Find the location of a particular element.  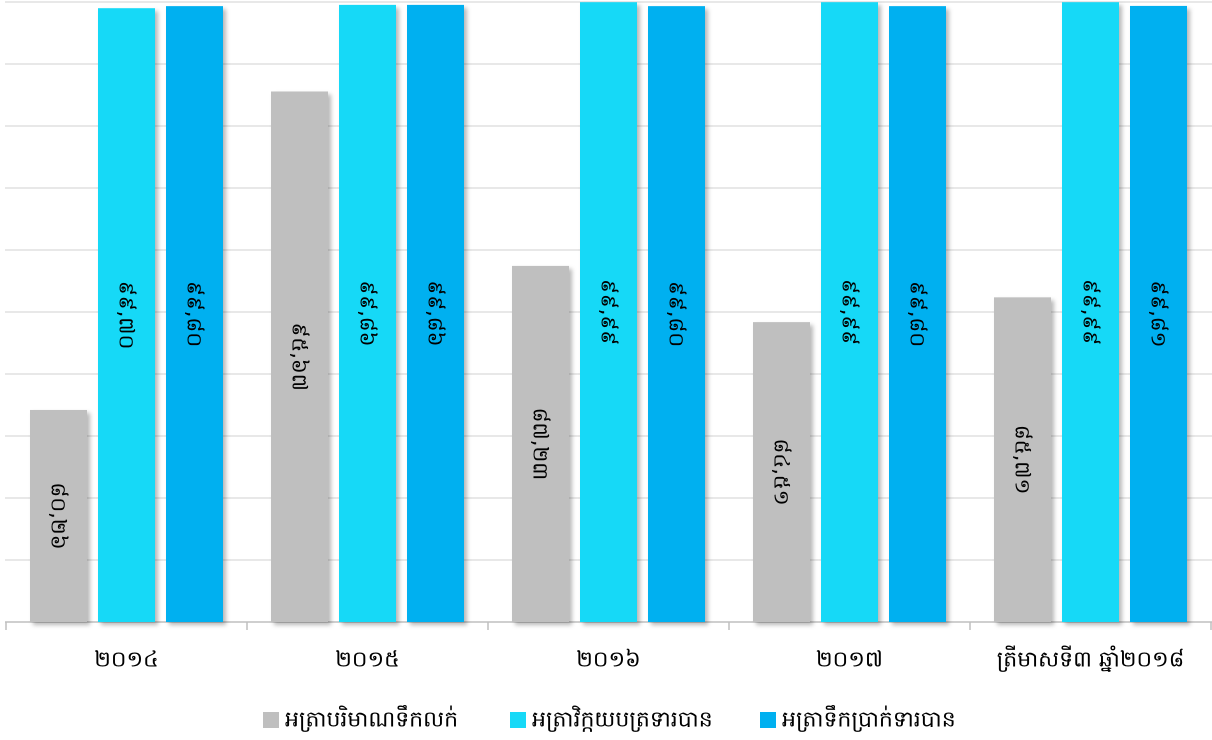

data-label: ៨៤,៥១ is located at coordinates (782, 471).